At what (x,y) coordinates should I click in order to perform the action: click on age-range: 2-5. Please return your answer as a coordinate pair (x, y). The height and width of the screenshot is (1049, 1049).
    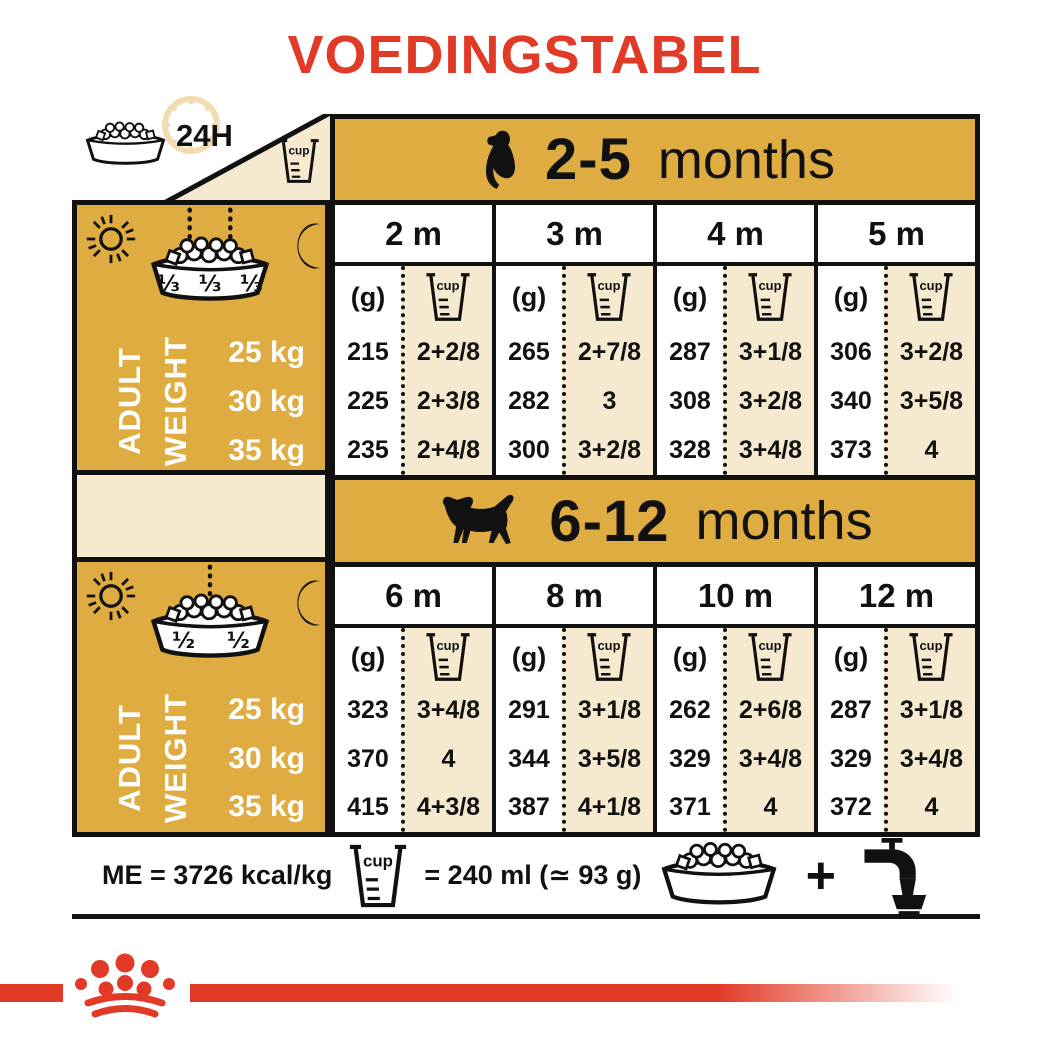
    Looking at the image, I should click on (588, 159).